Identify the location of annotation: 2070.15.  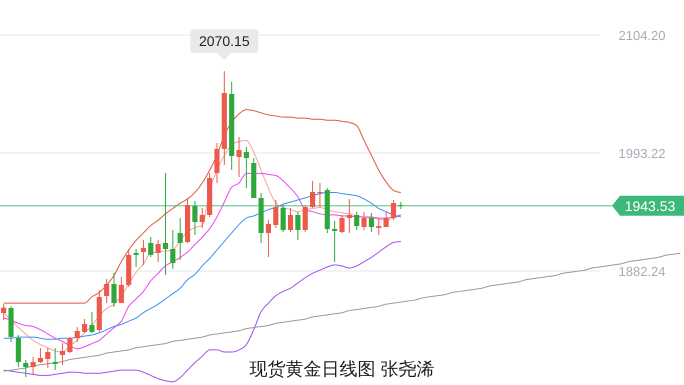
(224, 41).